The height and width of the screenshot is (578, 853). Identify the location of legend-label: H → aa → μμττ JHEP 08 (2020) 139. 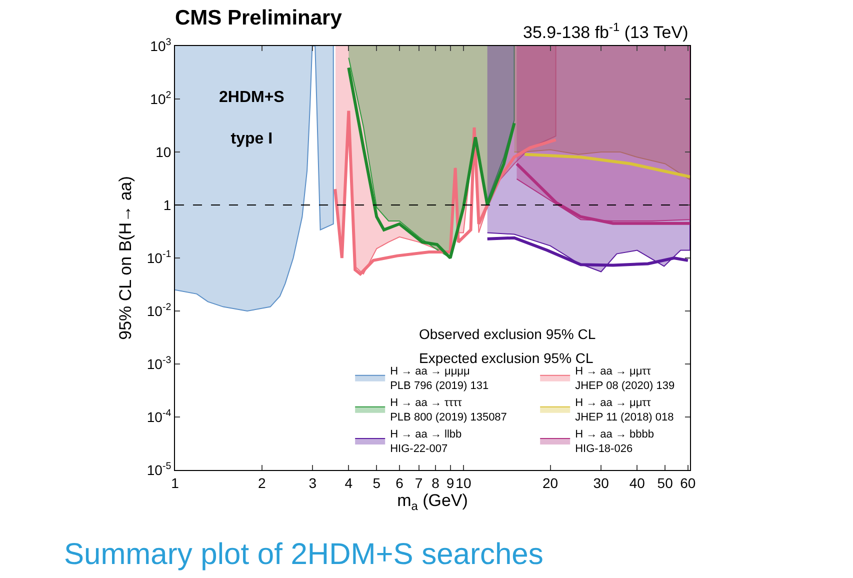
(625, 378).